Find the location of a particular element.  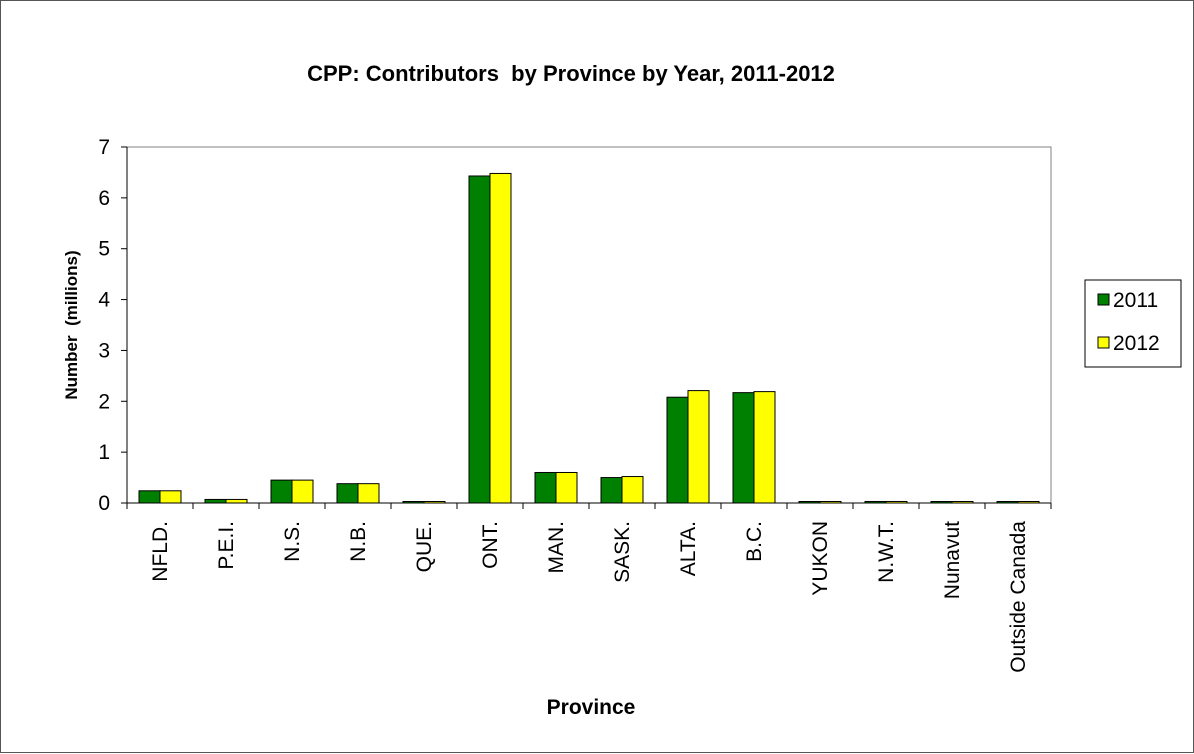

x-axis-title: Province is located at coordinates (591, 707).